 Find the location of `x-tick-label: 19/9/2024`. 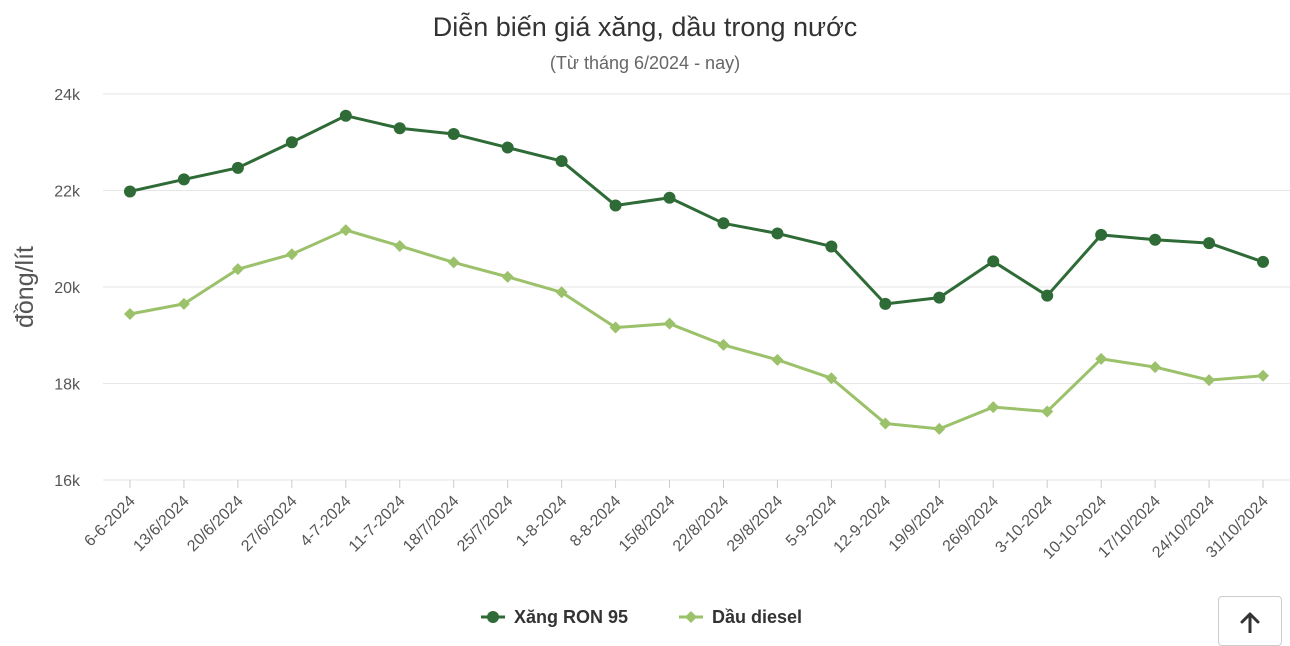

x-tick-label: 19/9/2024 is located at coordinates (917, 524).